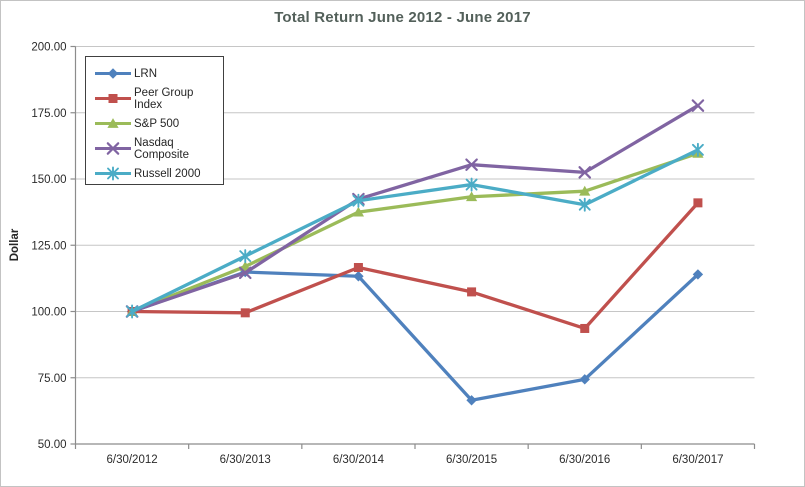 The width and height of the screenshot is (805, 487). Describe the element at coordinates (48, 246) in the screenshot. I see `y-tick-label: 125.00` at that location.